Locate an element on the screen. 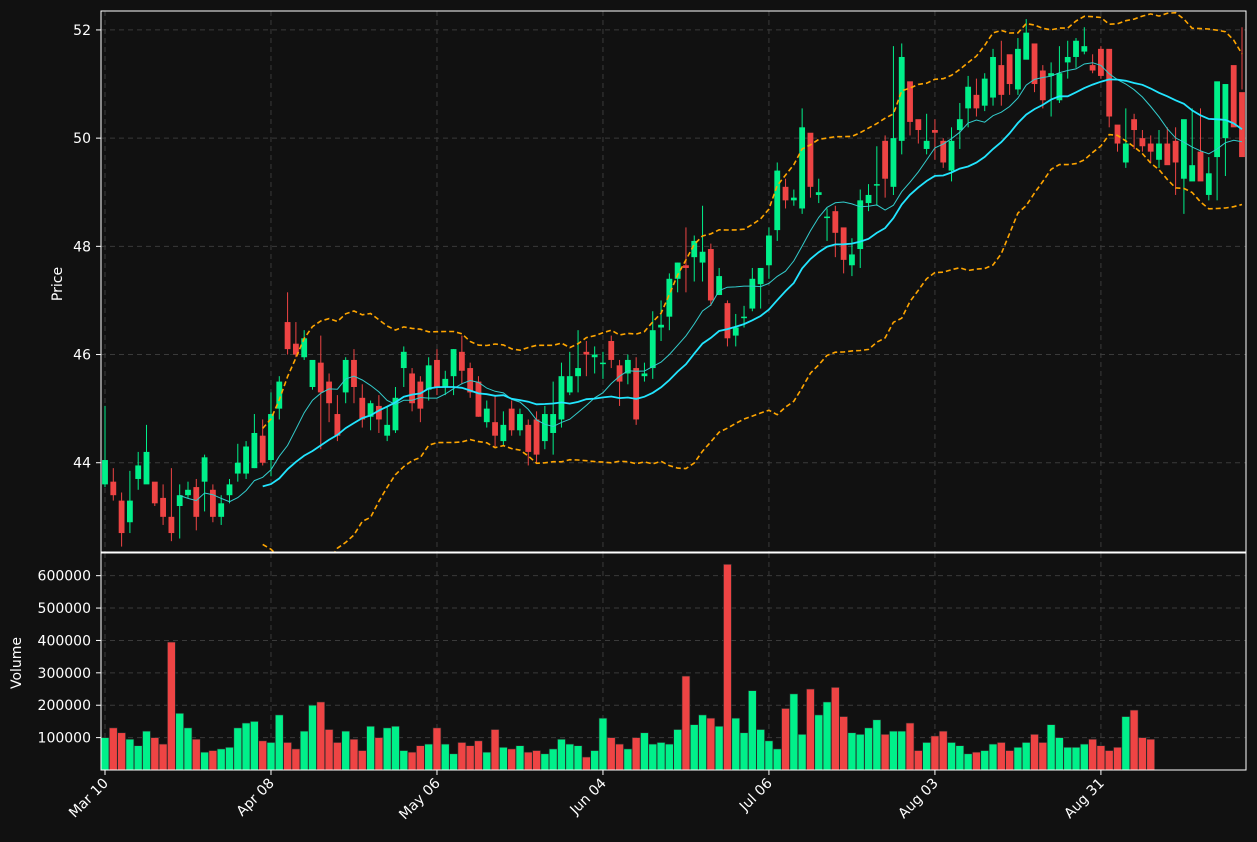 This screenshot has width=1257, height=842. x-tick-label: Apr 08 is located at coordinates (256, 798).